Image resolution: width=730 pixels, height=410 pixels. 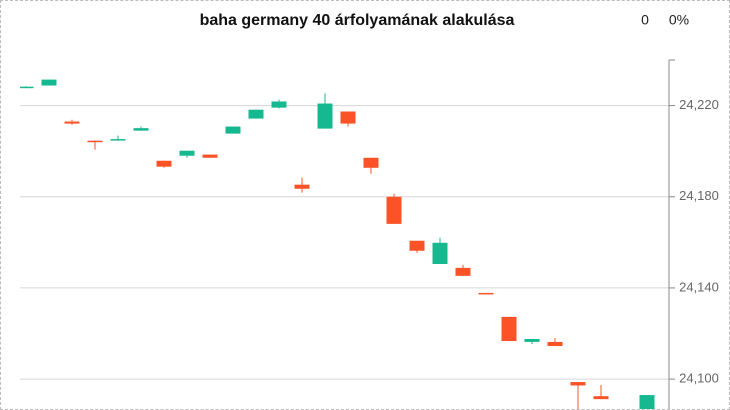 I want to click on y-tick-label: 24,100, so click(x=699, y=378).